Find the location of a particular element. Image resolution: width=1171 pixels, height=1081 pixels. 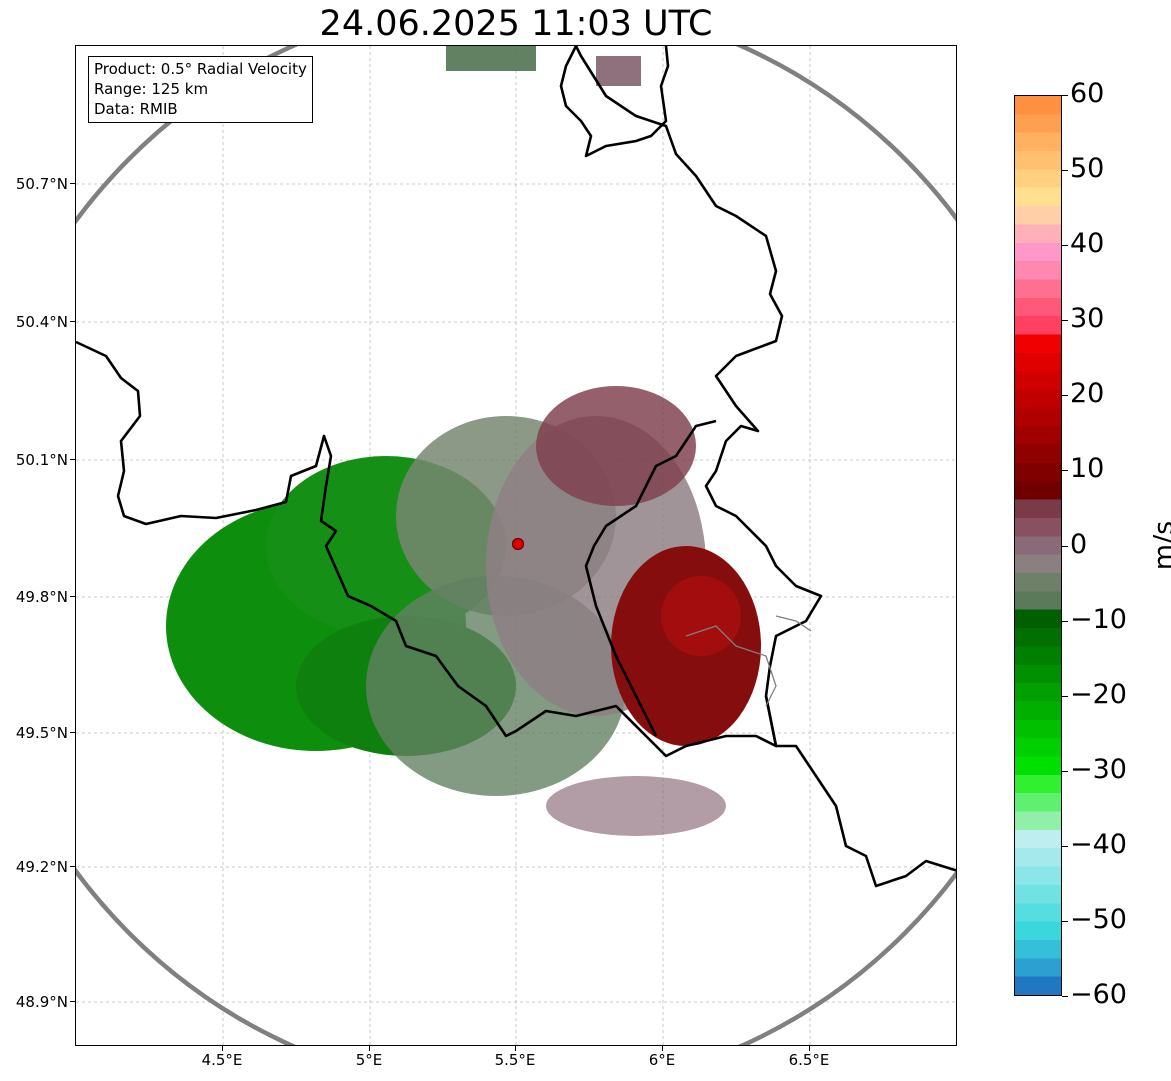

velocity-colorbar is located at coordinates (1038, 545).